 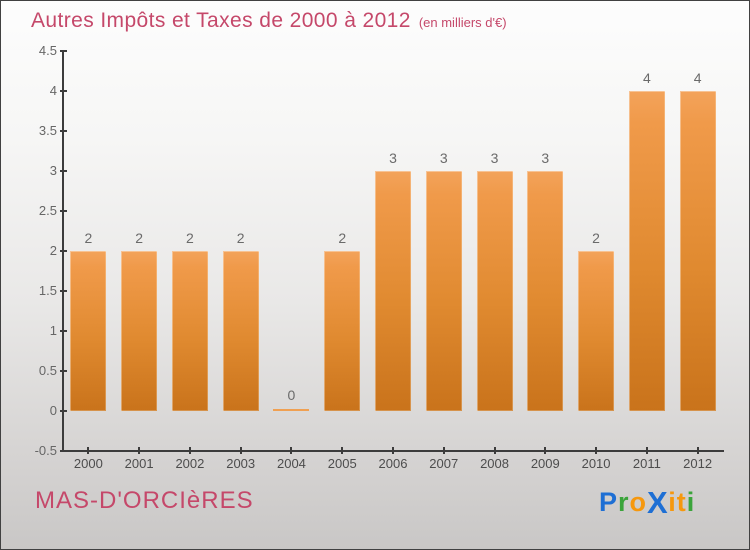 I want to click on x-tick-label: 2011, so click(x=646, y=463).